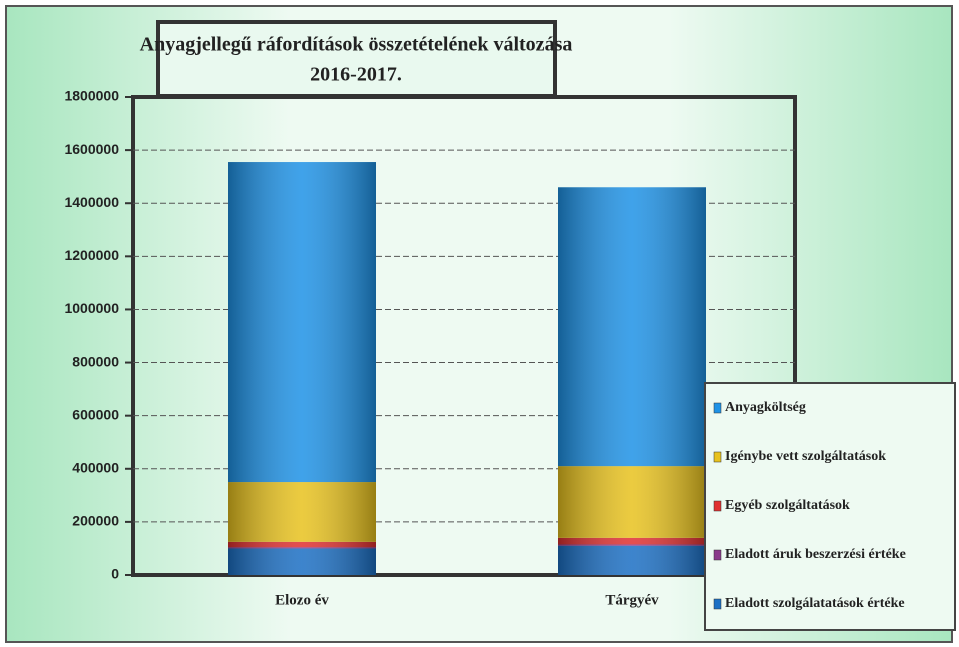  Describe the element at coordinates (805, 456) in the screenshot. I see `legend-label: Igénybe vett szolgáltatások` at that location.